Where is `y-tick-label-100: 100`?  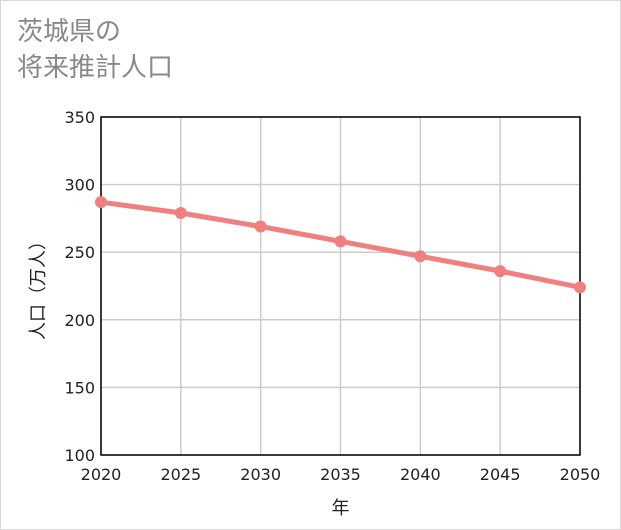
y-tick-label-100: 100 is located at coordinates (79, 455).